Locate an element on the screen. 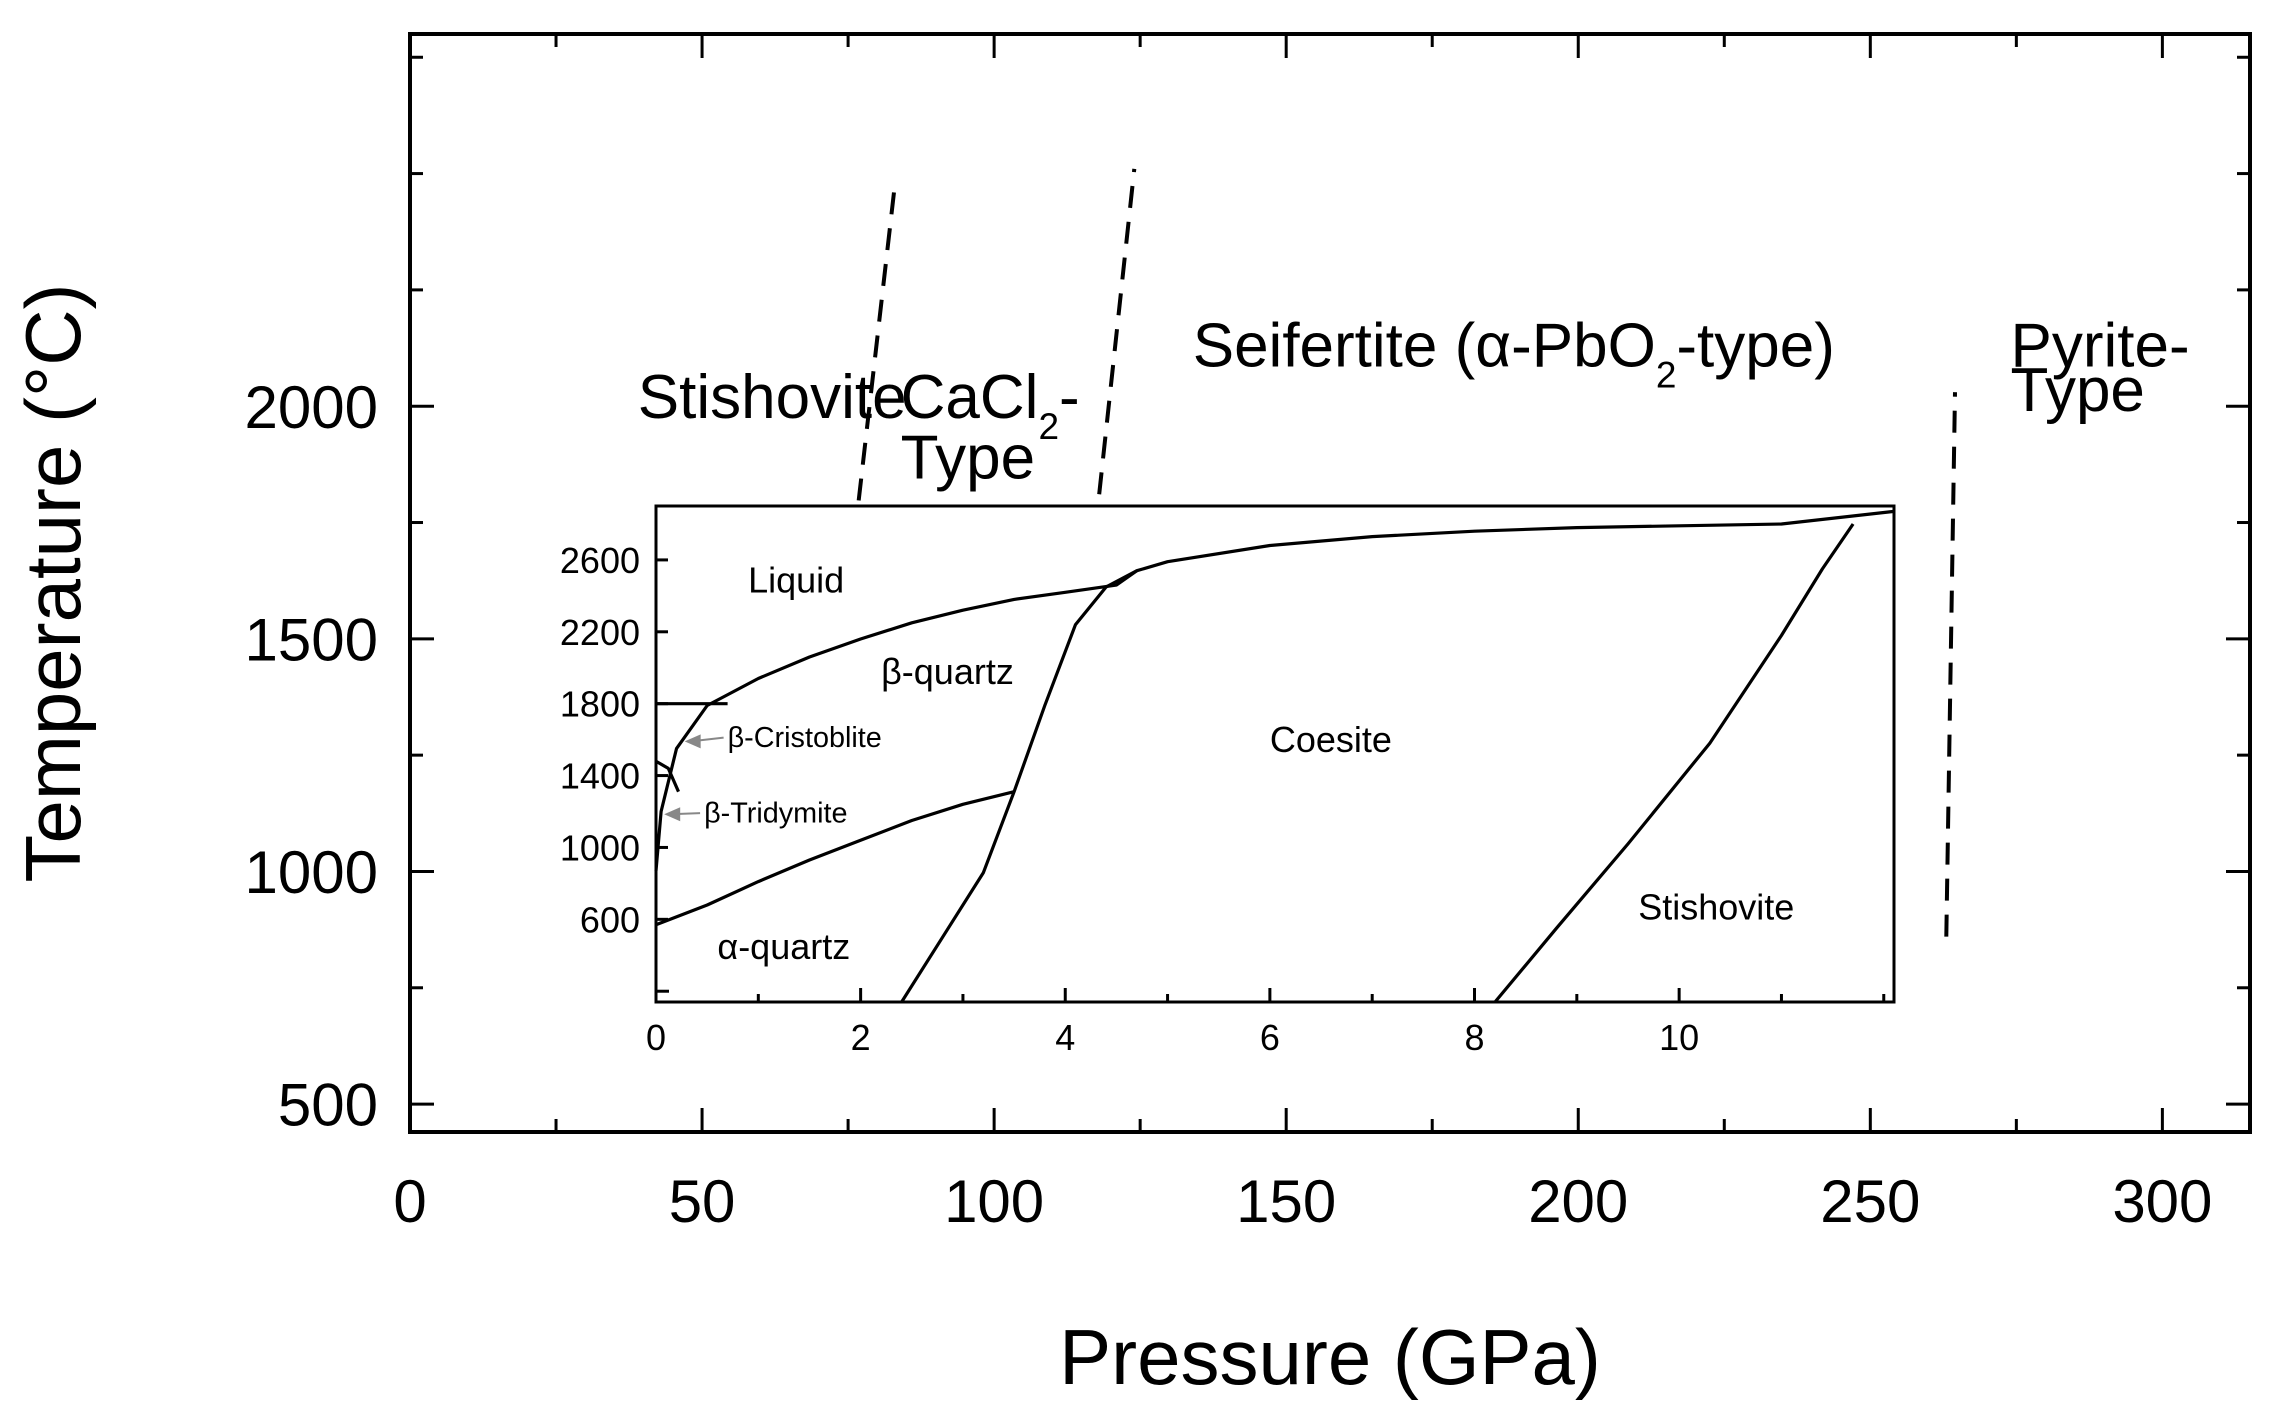 The width and height of the screenshot is (2278, 1412). inset-series-quartz-coesite-boundary is located at coordinates (1019, 786).